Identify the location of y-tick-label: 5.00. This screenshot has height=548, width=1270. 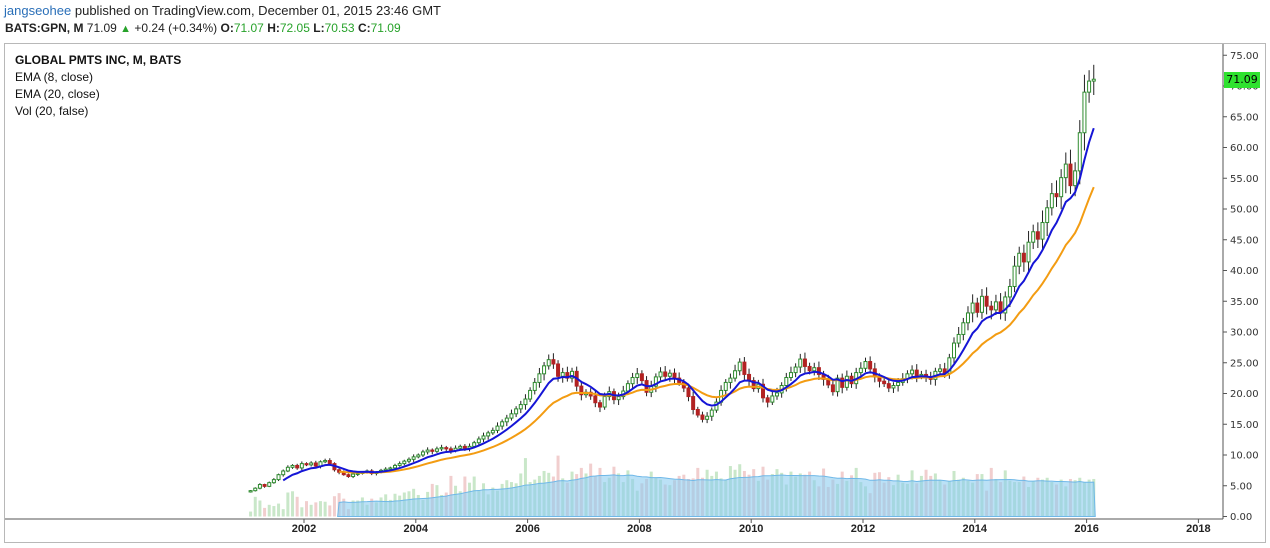
(1241, 486).